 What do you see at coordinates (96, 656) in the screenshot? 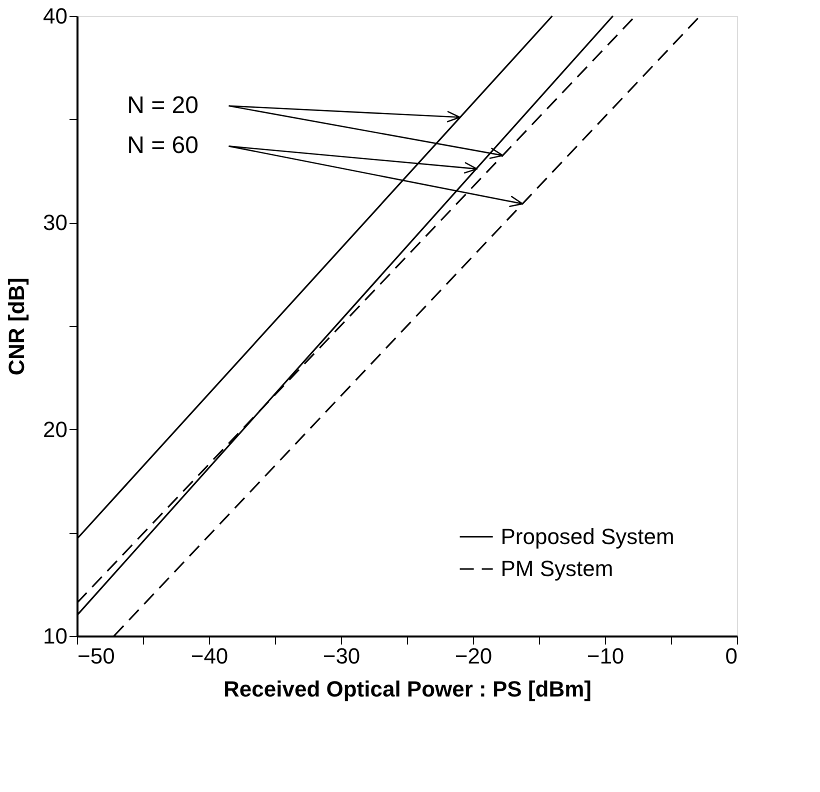
I see `x-tick-label: −50` at bounding box center [96, 656].